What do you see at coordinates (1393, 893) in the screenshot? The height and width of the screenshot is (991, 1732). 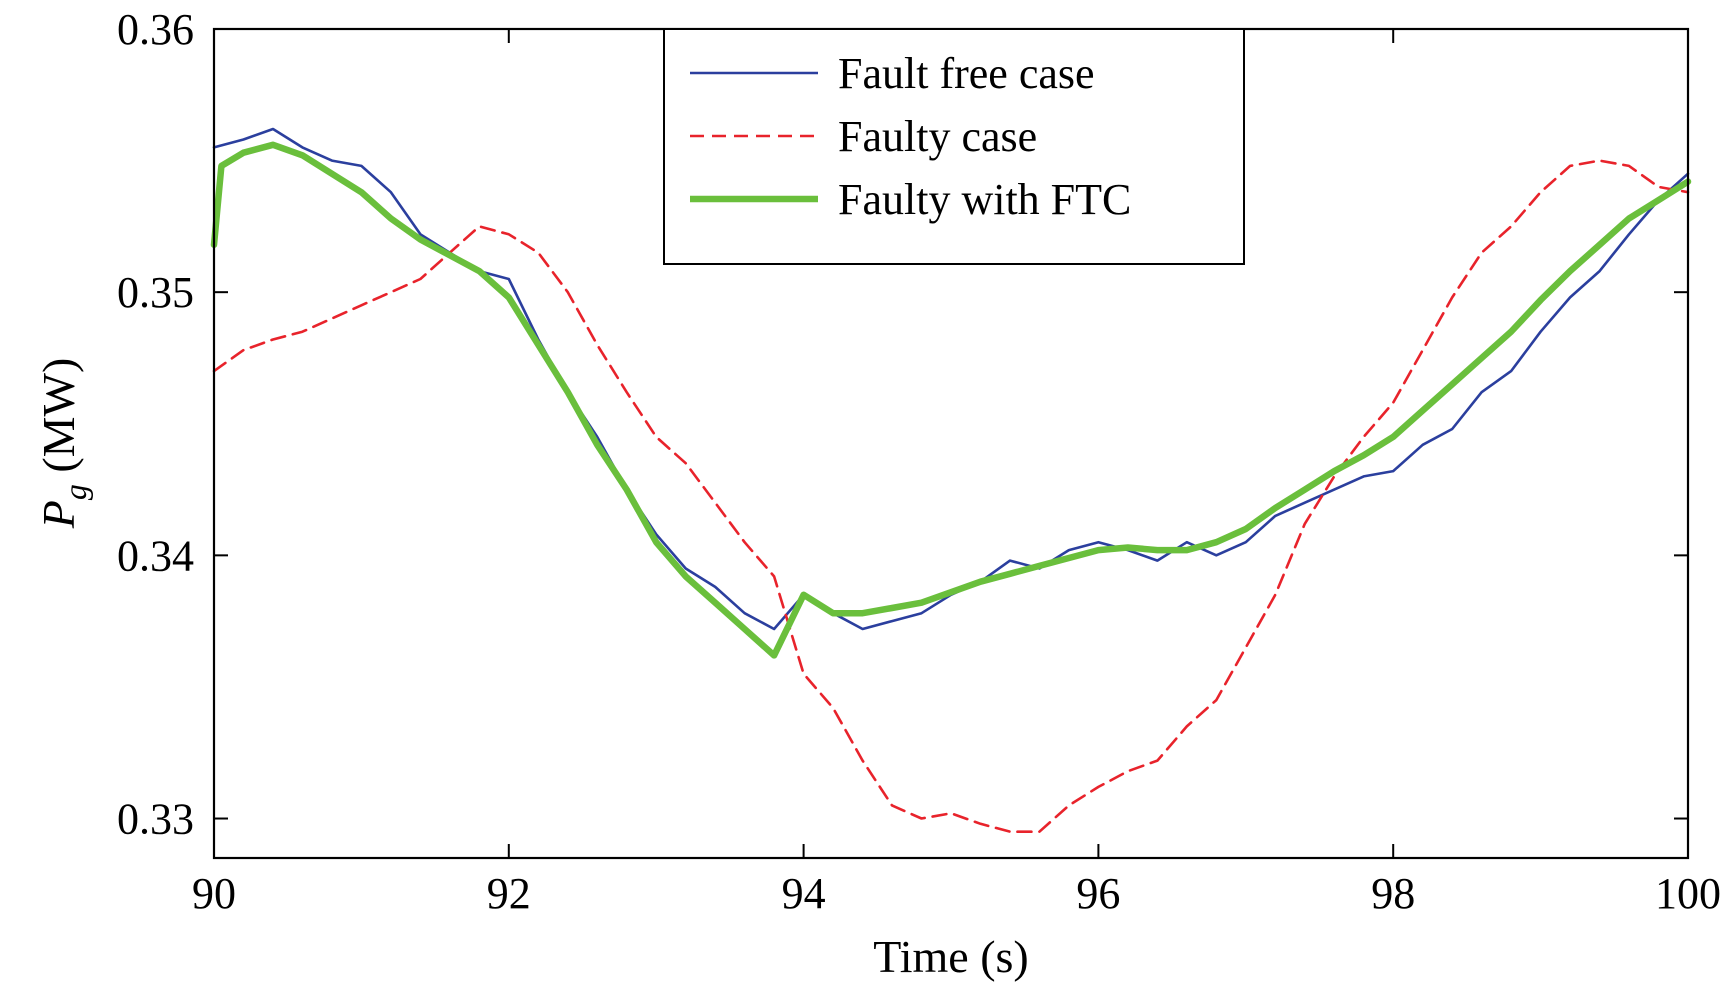 I see `x-tick-label: 98` at bounding box center [1393, 893].